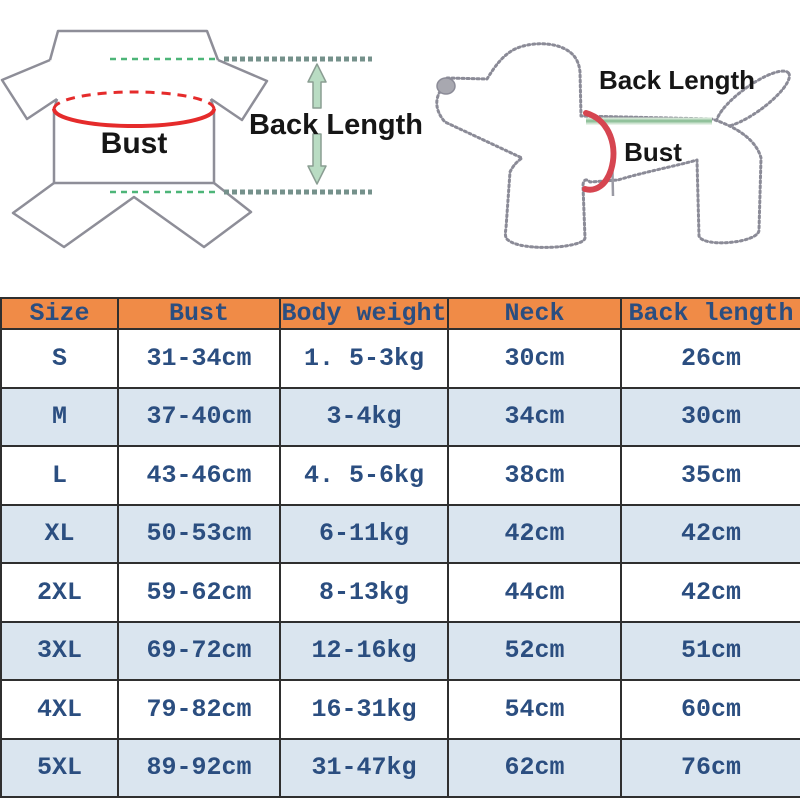 Image resolution: width=800 pixels, height=800 pixels. Describe the element at coordinates (199, 592) in the screenshot. I see `table-cell: 59-62cm` at that location.